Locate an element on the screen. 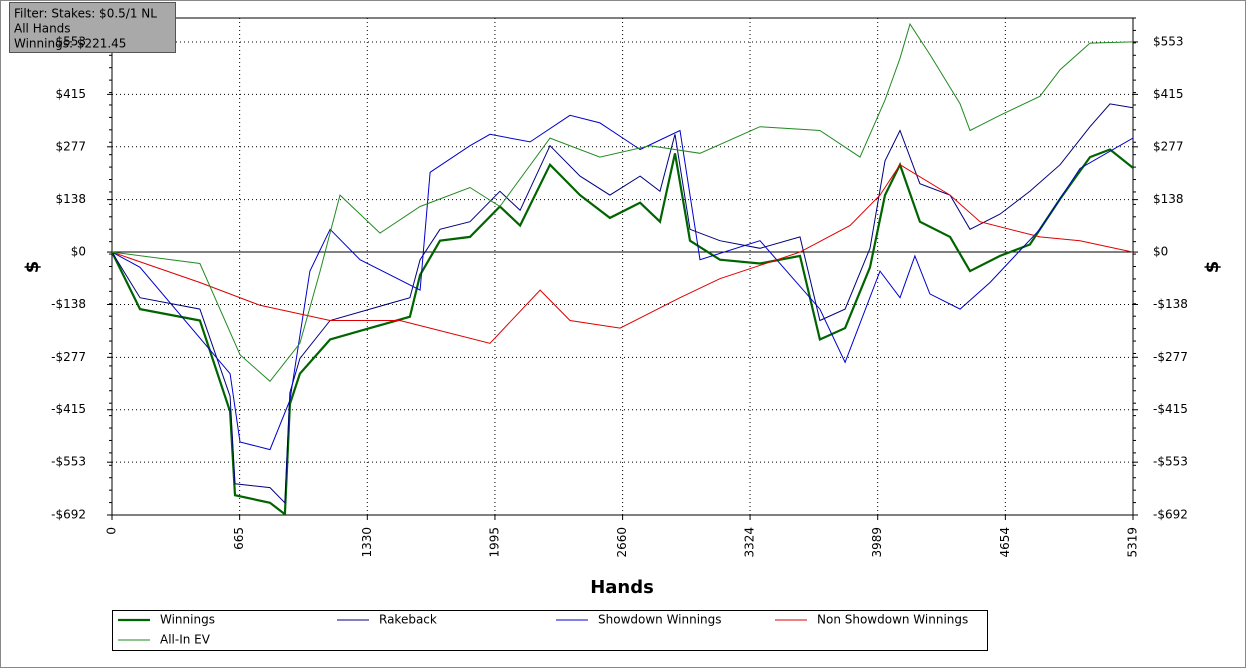  legend-label: Rakeback is located at coordinates (408, 620).